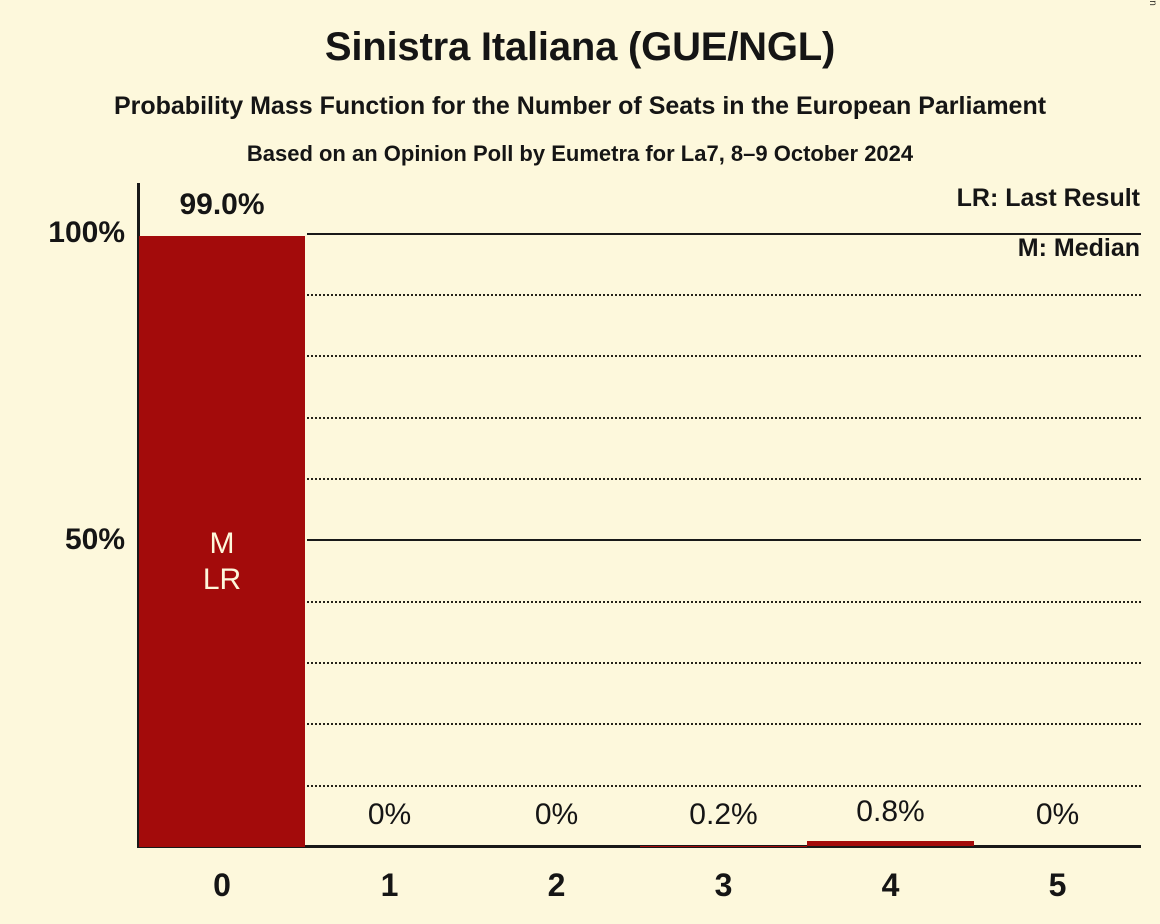  What do you see at coordinates (580, 47) in the screenshot?
I see `page-title: Sinistra Italiana (GUE/NGL)` at bounding box center [580, 47].